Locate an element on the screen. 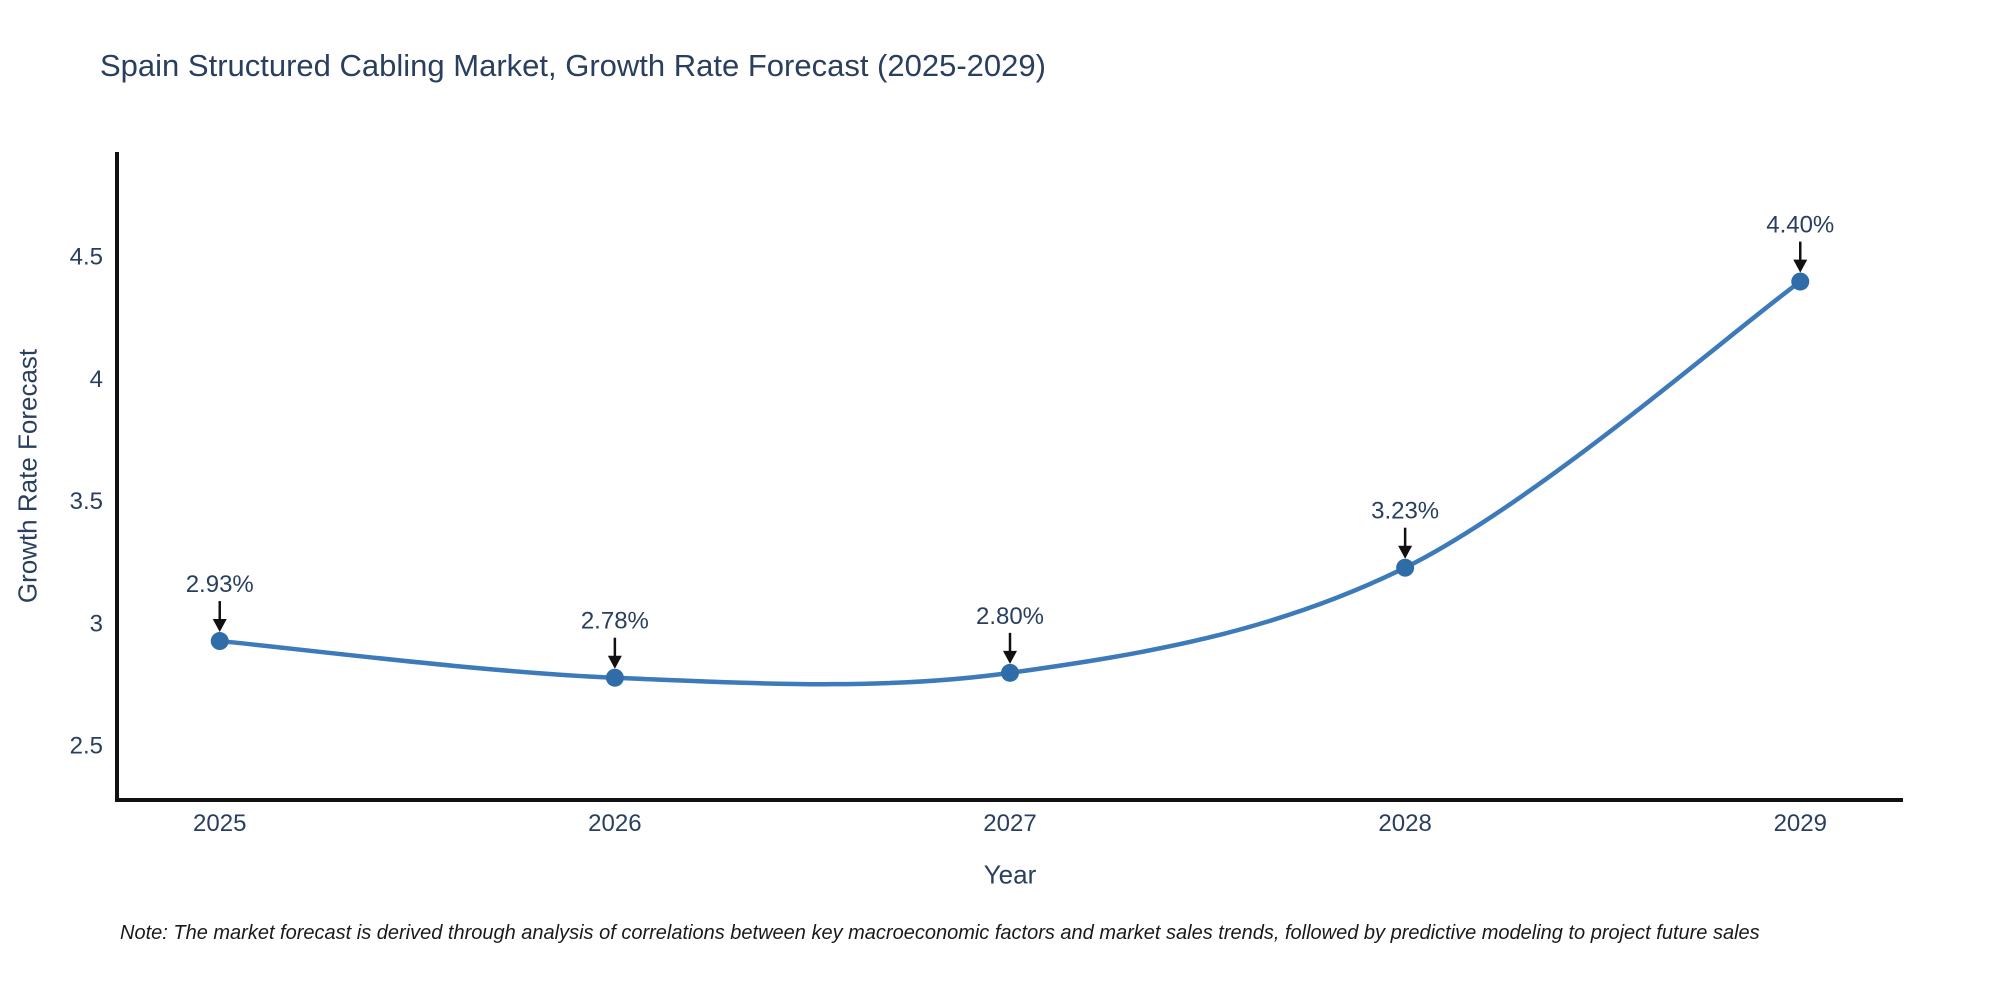  point-value-label: 4.40% is located at coordinates (1800, 225).